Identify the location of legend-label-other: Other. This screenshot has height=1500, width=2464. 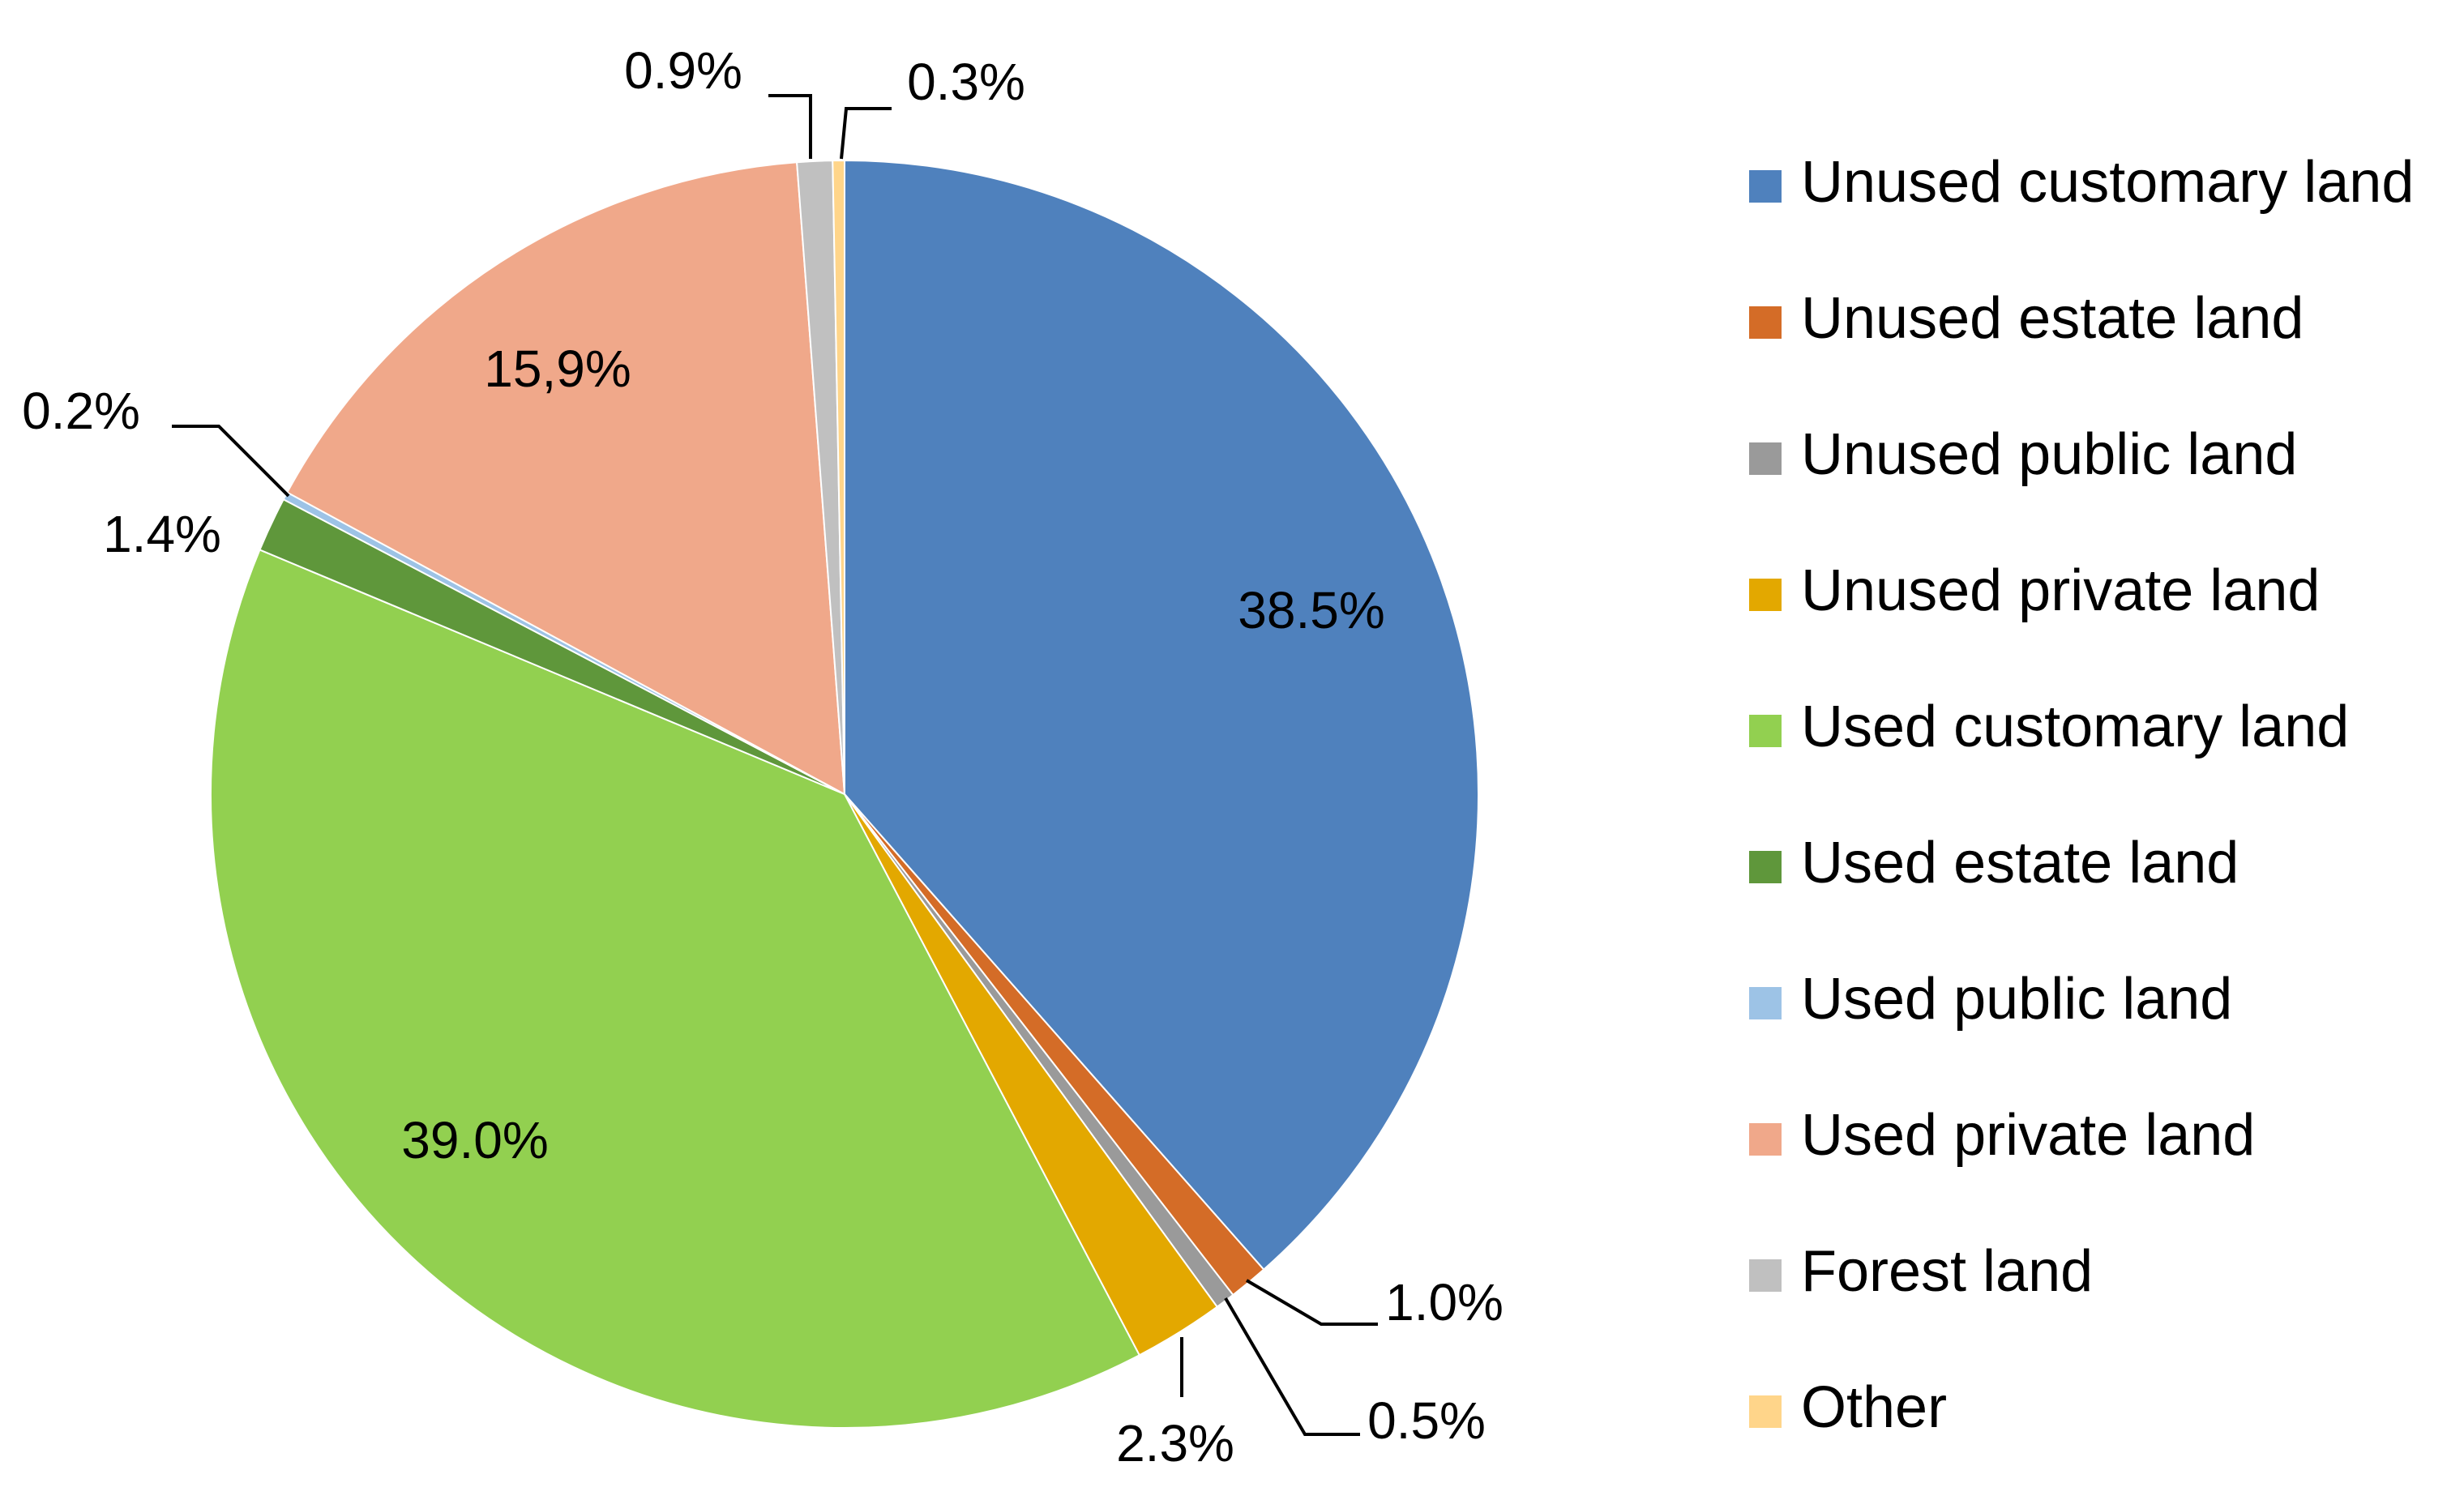
(1874, 1407).